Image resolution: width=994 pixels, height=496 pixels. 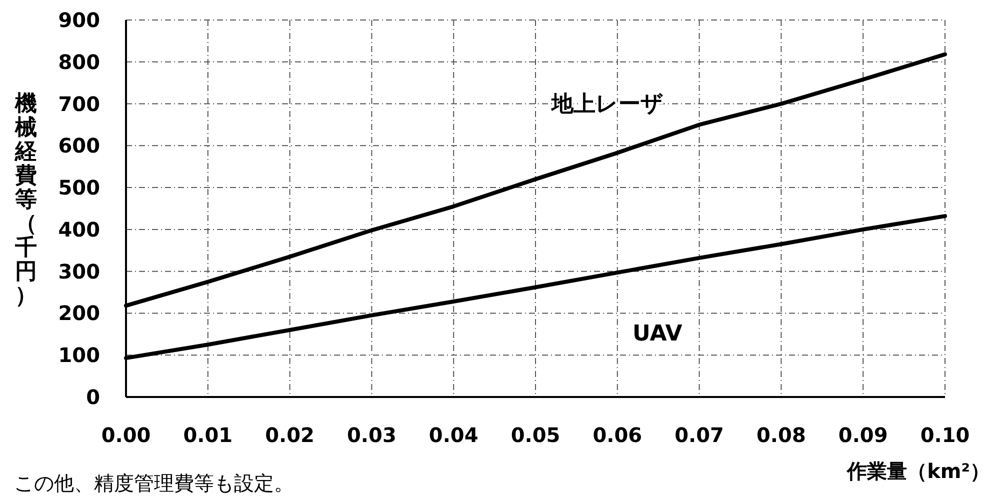 I want to click on x-tick-label: 0.02, so click(x=289, y=435).